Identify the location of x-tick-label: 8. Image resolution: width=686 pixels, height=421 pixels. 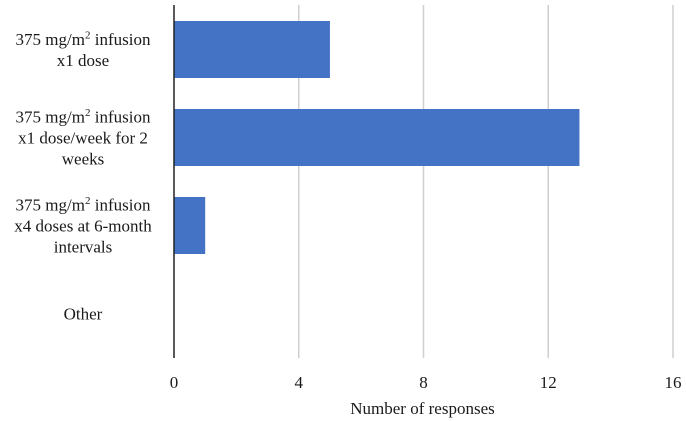
(423, 382).